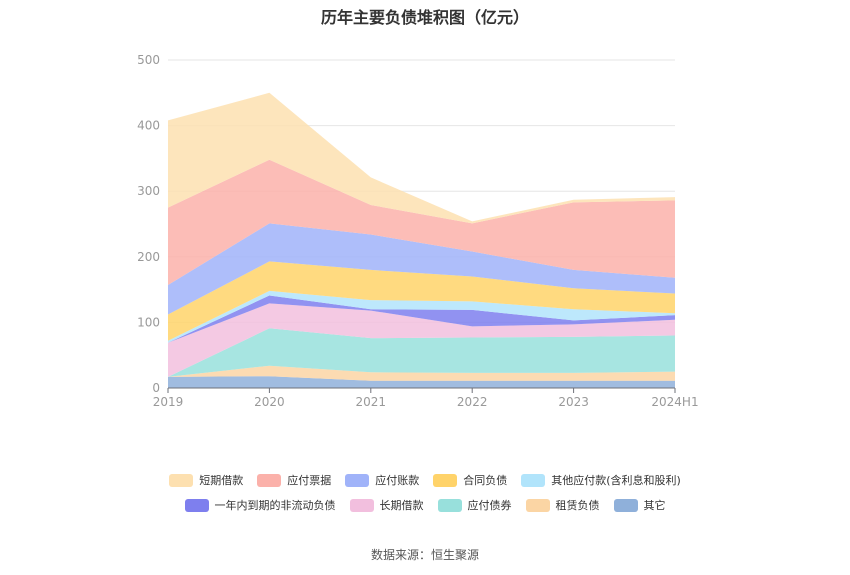 This screenshot has width=850, height=575. I want to click on legend-label: 租赁负债, so click(577, 505).